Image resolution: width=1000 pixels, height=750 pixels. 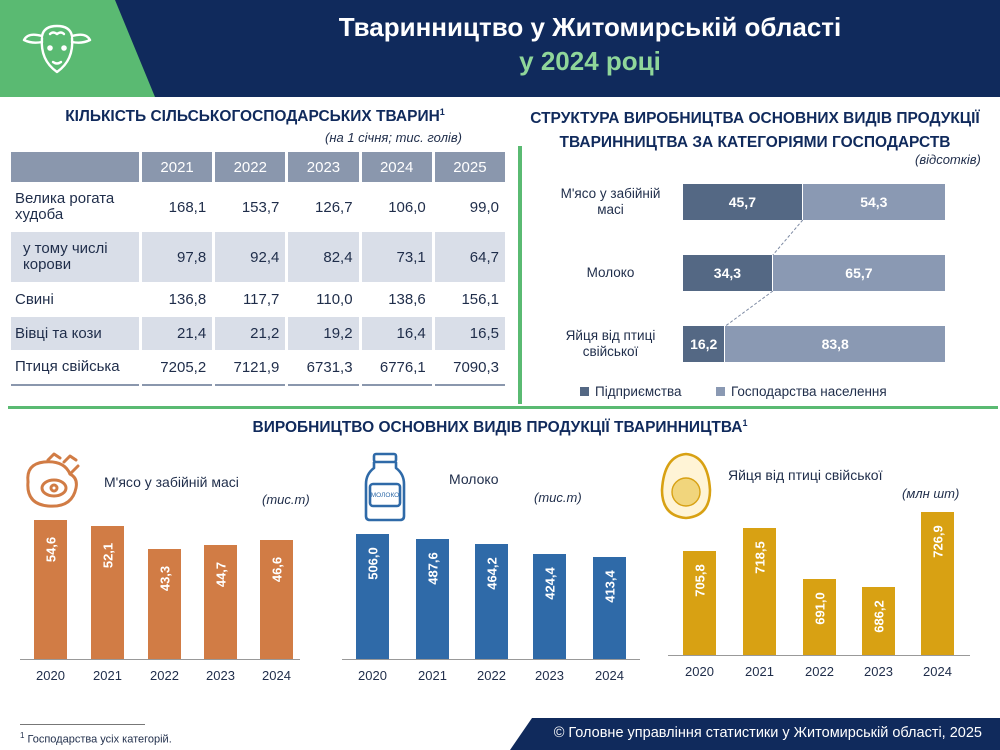 What do you see at coordinates (873, 202) in the screenshot?
I see `bar-segment-households: 54,3` at bounding box center [873, 202].